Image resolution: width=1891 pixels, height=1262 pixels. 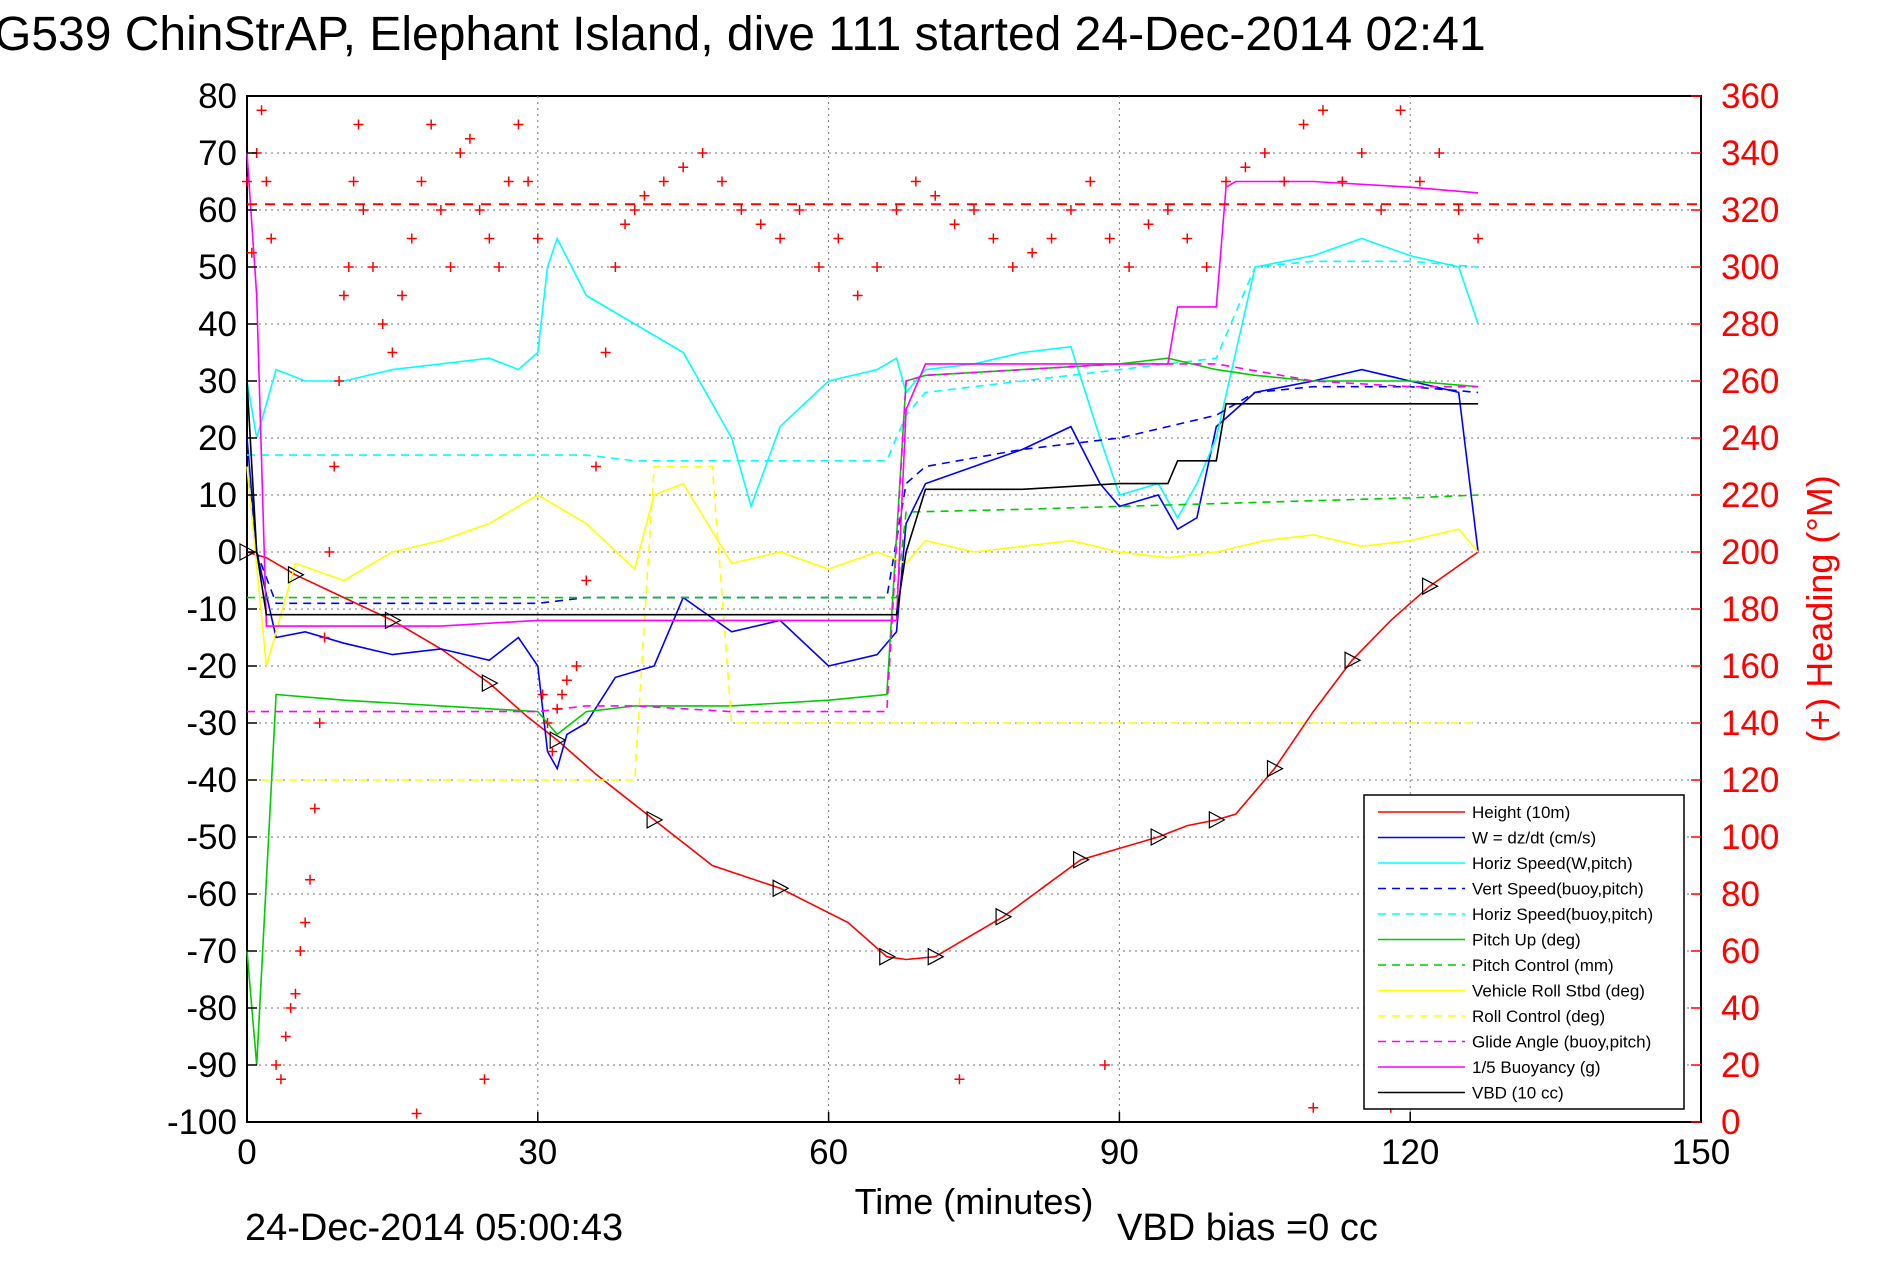 I want to click on footer-vbd-bias: VBD bias =0 cc, so click(x=1247, y=1228).